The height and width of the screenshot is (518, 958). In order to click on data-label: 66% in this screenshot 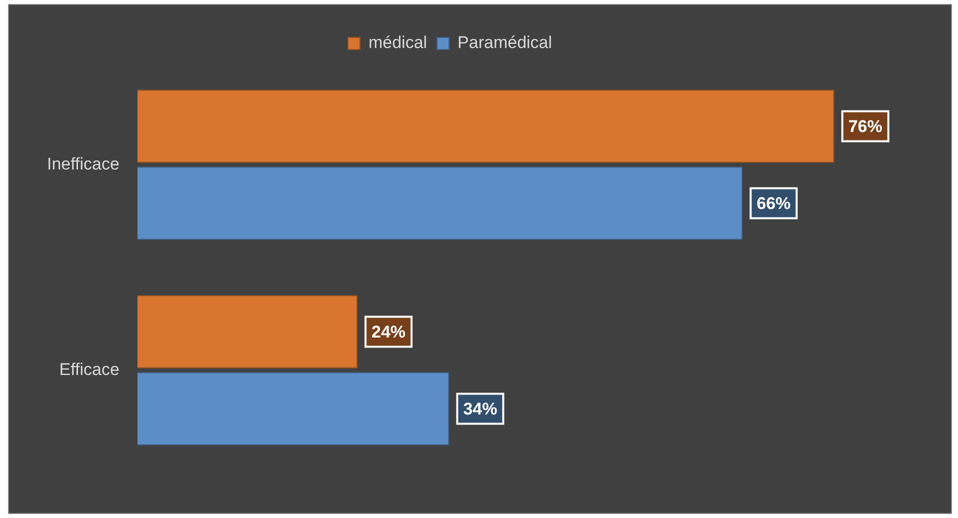, I will do `click(773, 203)`.